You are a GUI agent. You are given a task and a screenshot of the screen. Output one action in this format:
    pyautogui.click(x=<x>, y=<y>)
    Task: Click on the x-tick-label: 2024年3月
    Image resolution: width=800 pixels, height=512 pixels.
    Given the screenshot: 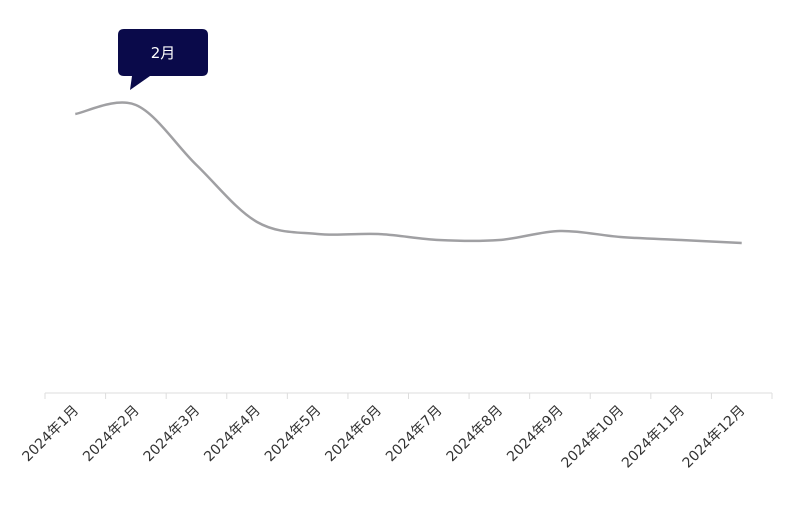 What is the action you would take?
    pyautogui.click(x=172, y=434)
    